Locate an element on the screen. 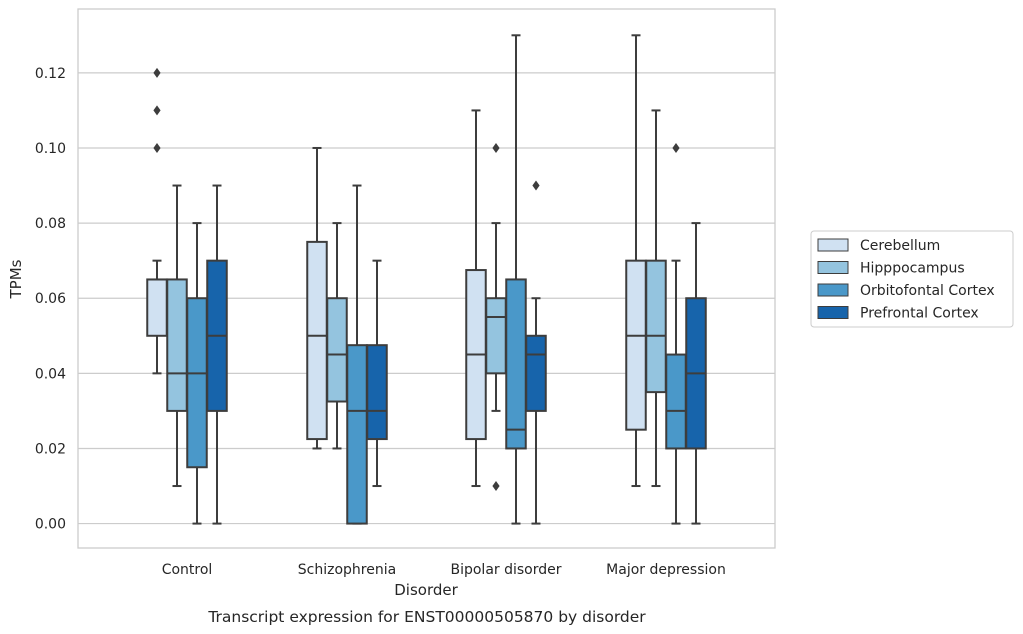 This screenshot has height=634, width=1023. x-tick-label: Major depression is located at coordinates (666, 570).